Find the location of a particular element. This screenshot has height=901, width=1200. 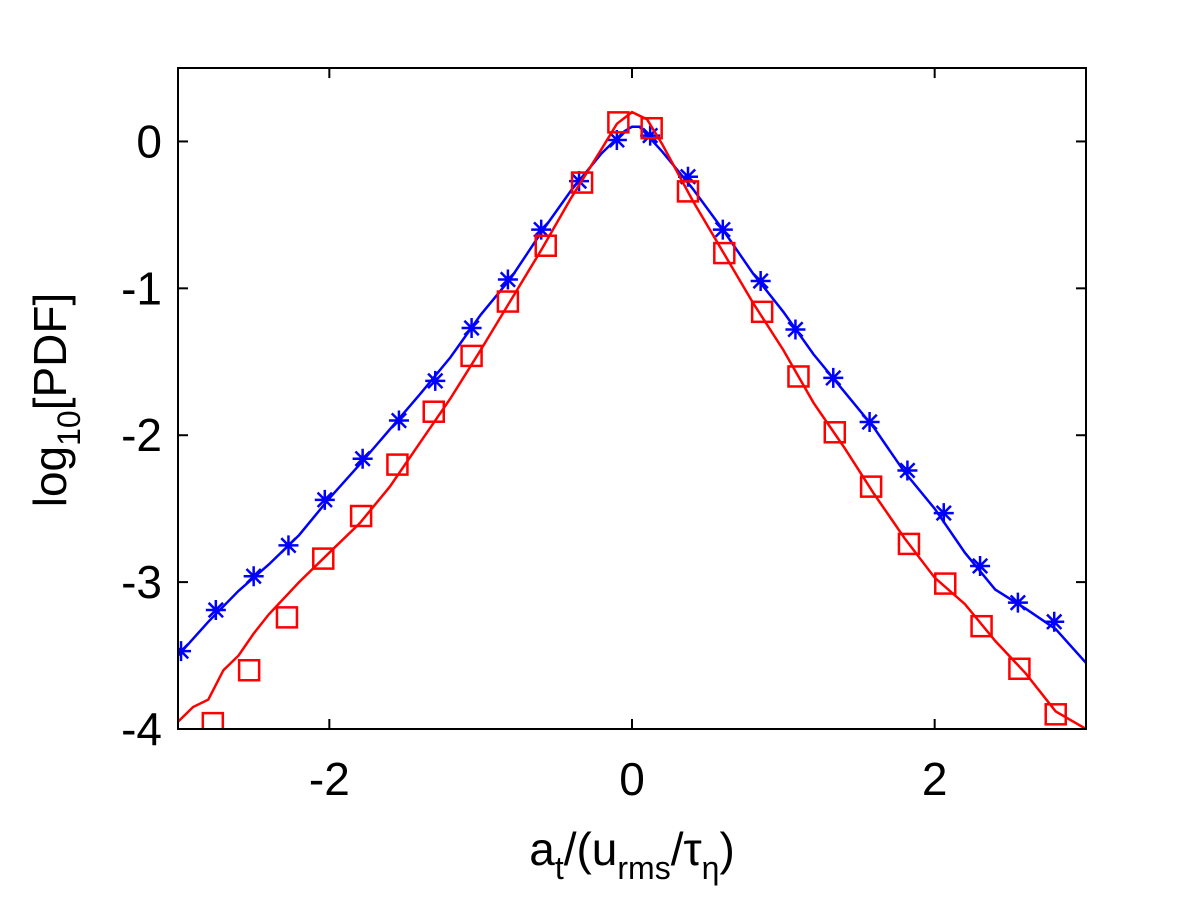

y-tick-label: -4 is located at coordinates (141, 729).